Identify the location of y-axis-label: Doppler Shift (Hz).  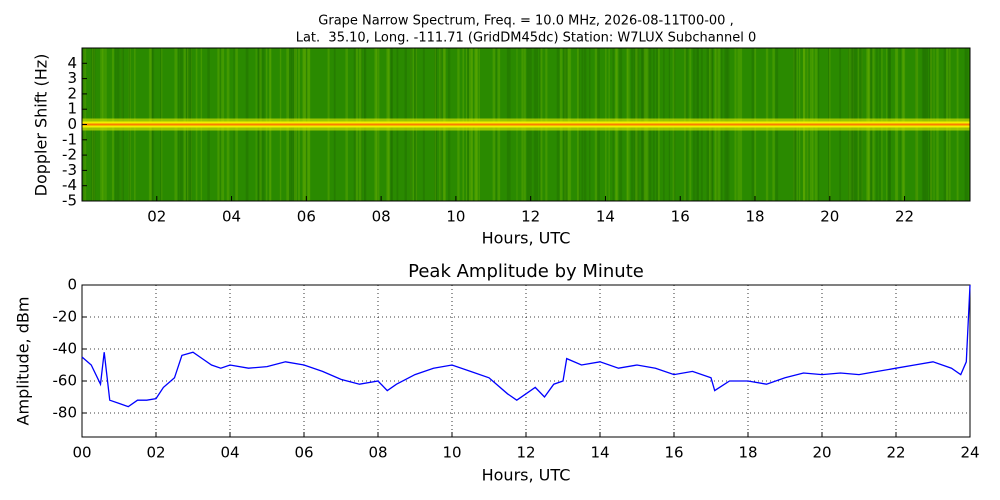
(41, 125).